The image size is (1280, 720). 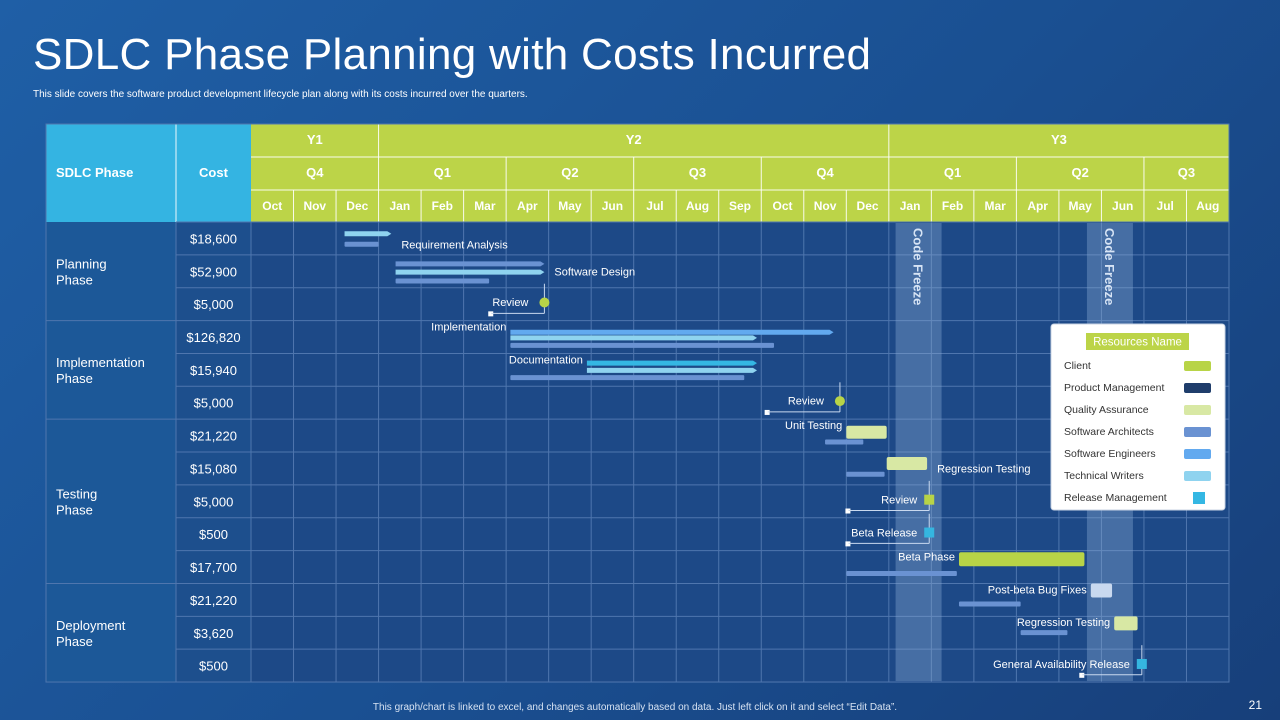 I want to click on phase-column-header: SDLC Phase, so click(x=94, y=172).